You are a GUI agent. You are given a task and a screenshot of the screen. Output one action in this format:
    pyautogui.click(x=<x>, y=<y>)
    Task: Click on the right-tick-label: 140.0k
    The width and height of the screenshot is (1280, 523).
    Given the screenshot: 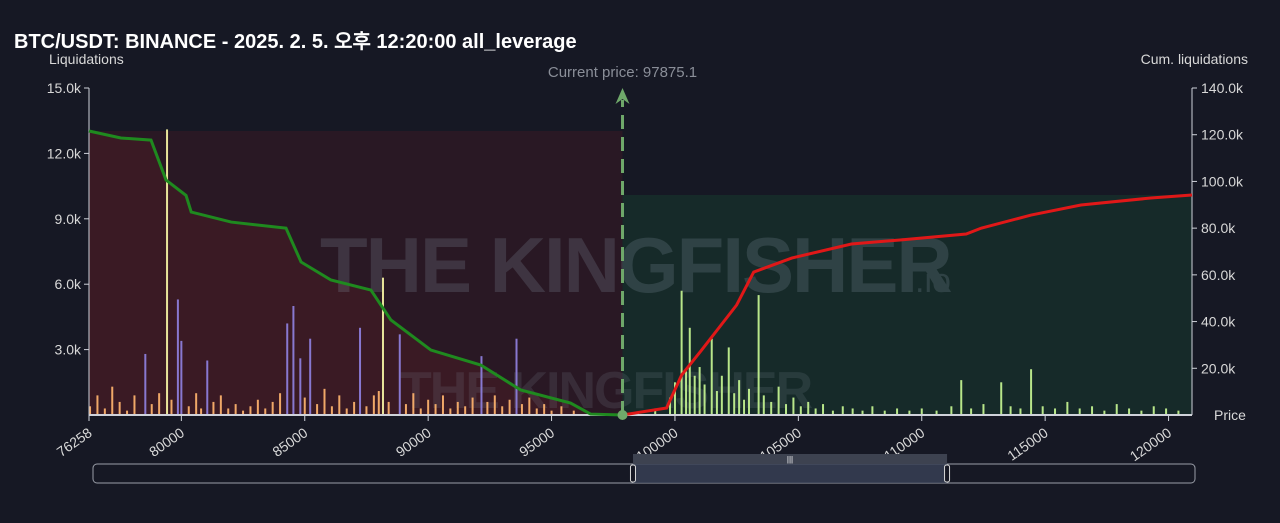 What is the action you would take?
    pyautogui.click(x=1222, y=88)
    